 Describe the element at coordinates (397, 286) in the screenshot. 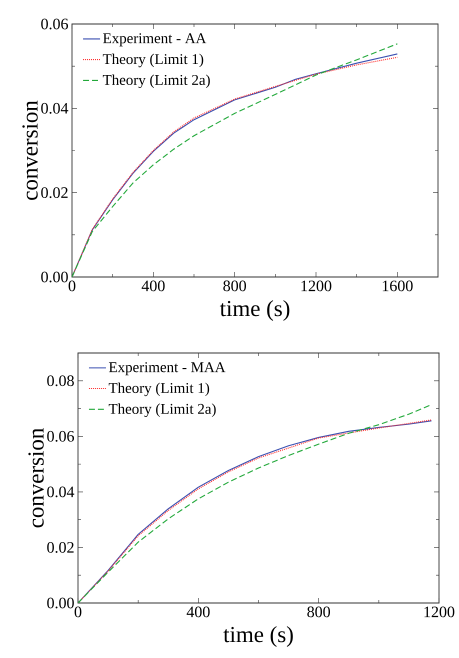

I see `x-tick-label: 1600` at that location.